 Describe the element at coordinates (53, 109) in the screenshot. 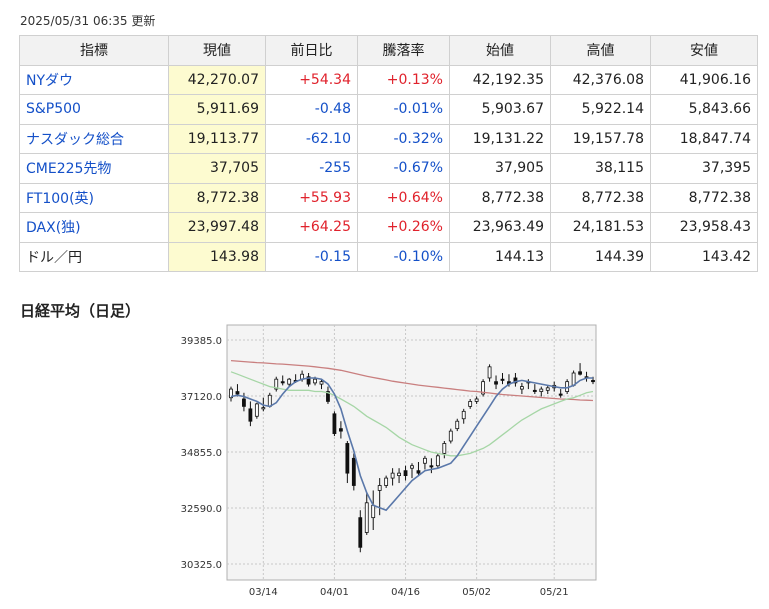

I see `index-link: S&P500` at that location.